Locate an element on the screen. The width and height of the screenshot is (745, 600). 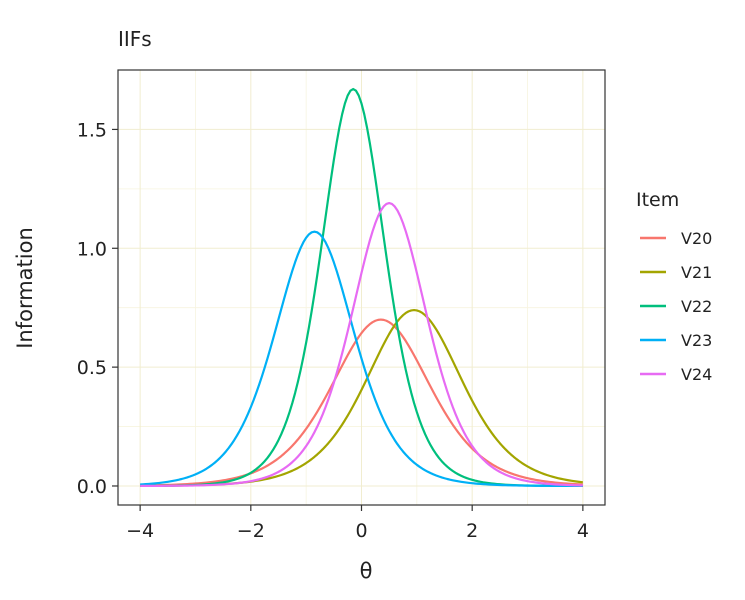
y-axis-title: Information is located at coordinates (25, 288).